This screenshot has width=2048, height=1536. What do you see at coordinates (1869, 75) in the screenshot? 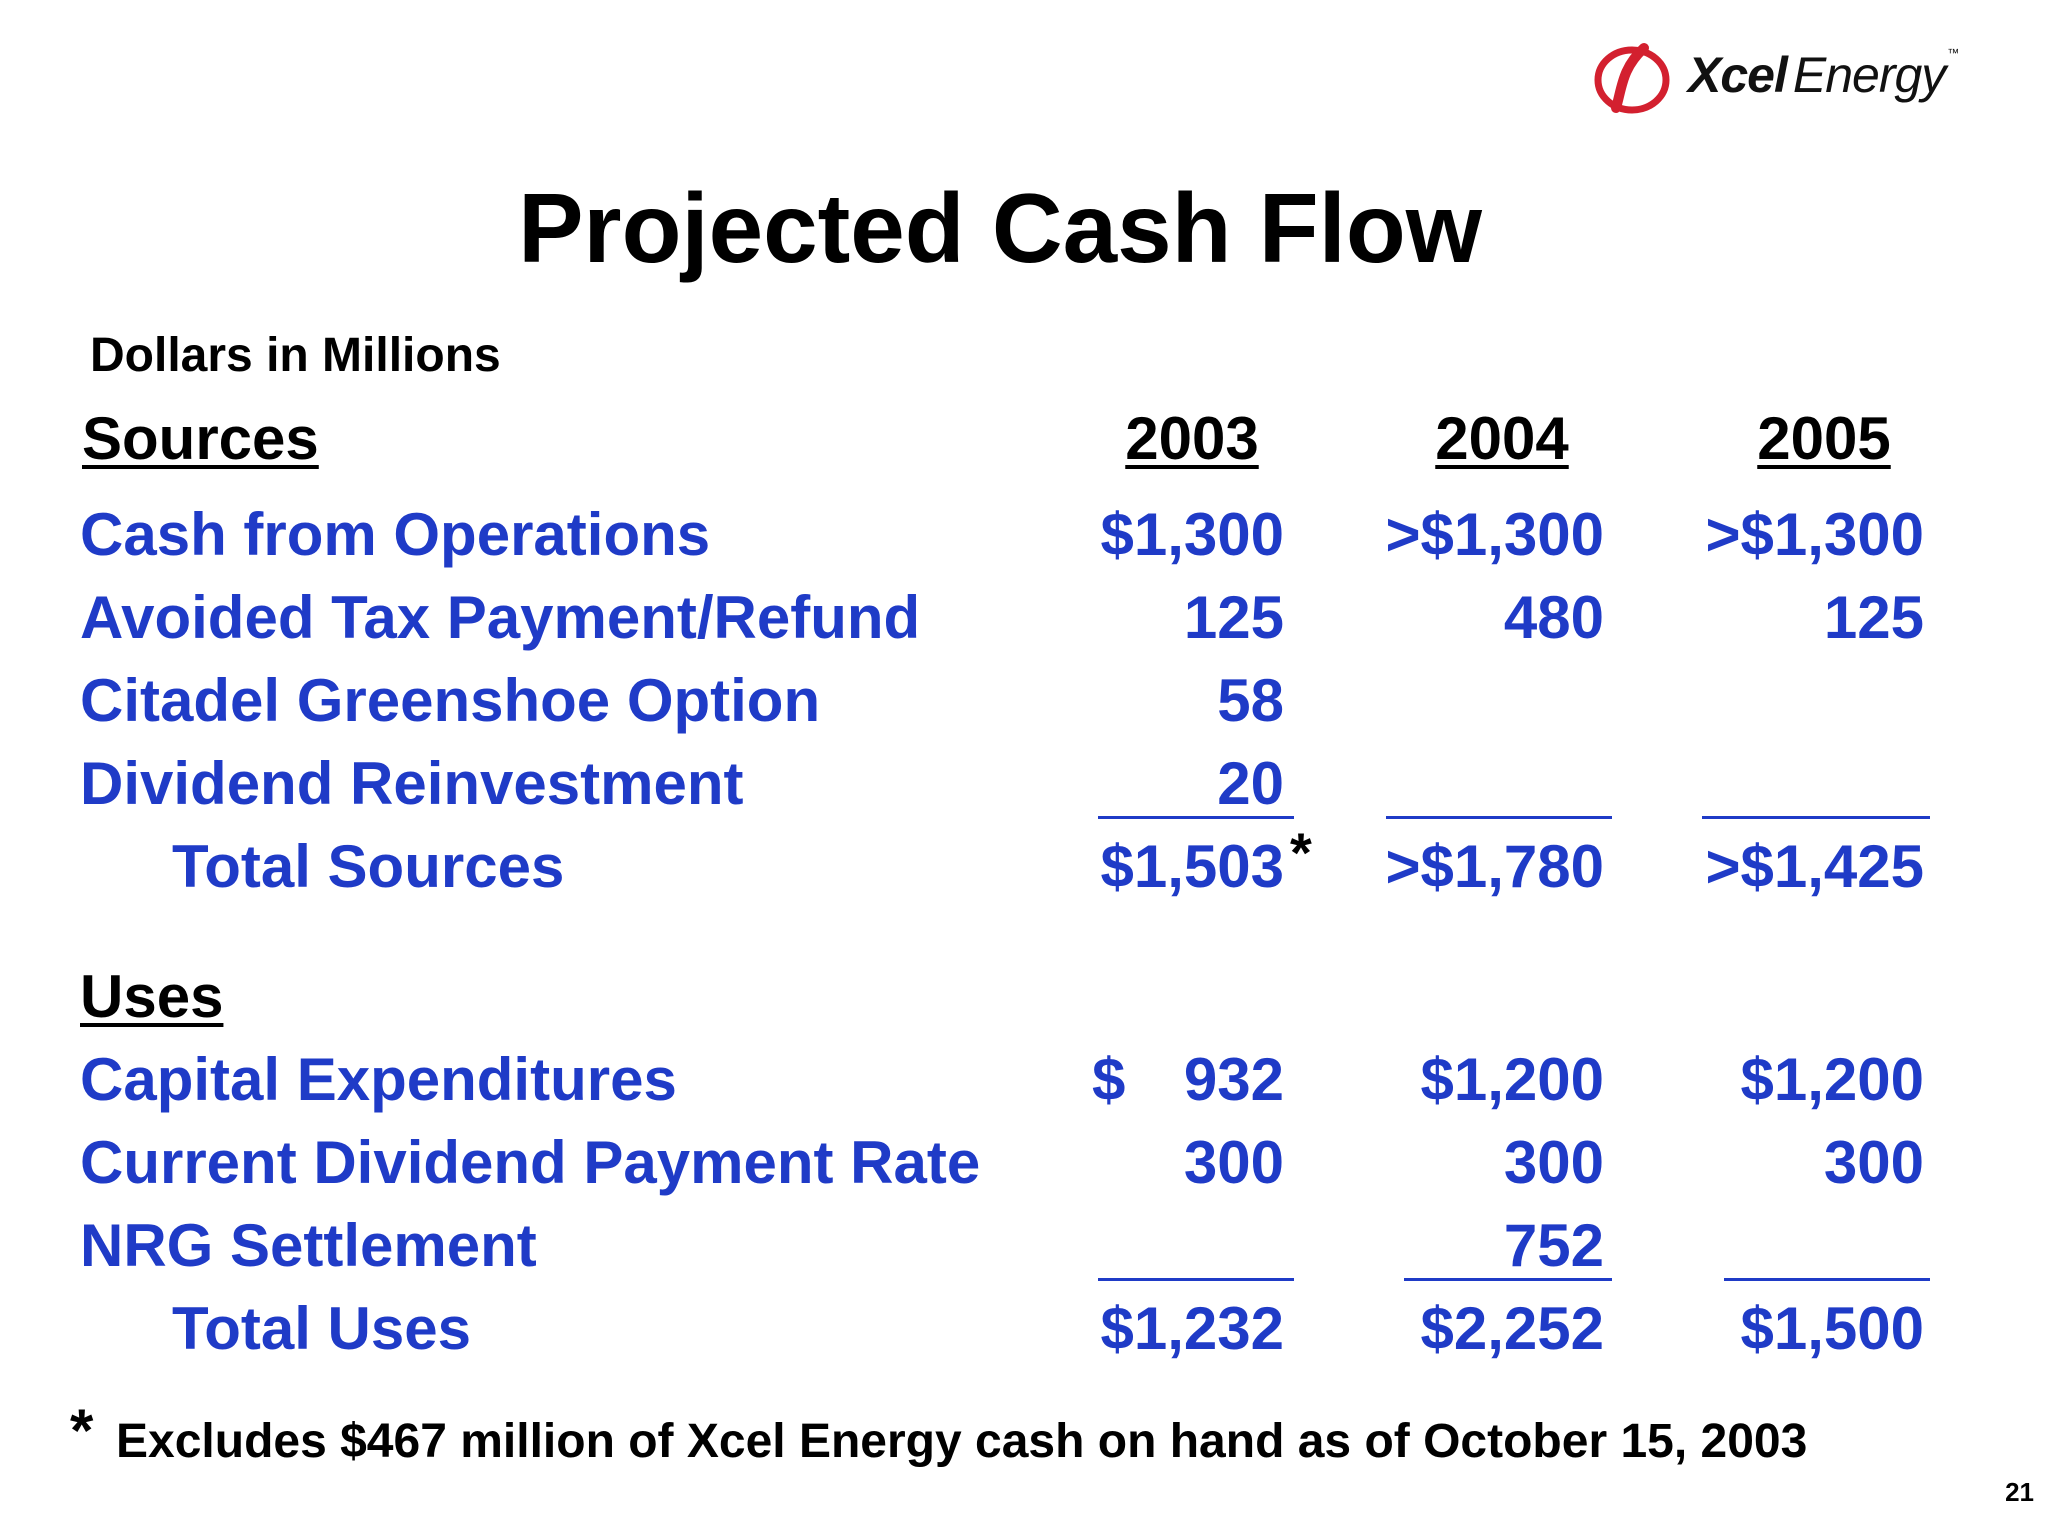
I see `logo-word-energy: Energy` at bounding box center [1869, 75].